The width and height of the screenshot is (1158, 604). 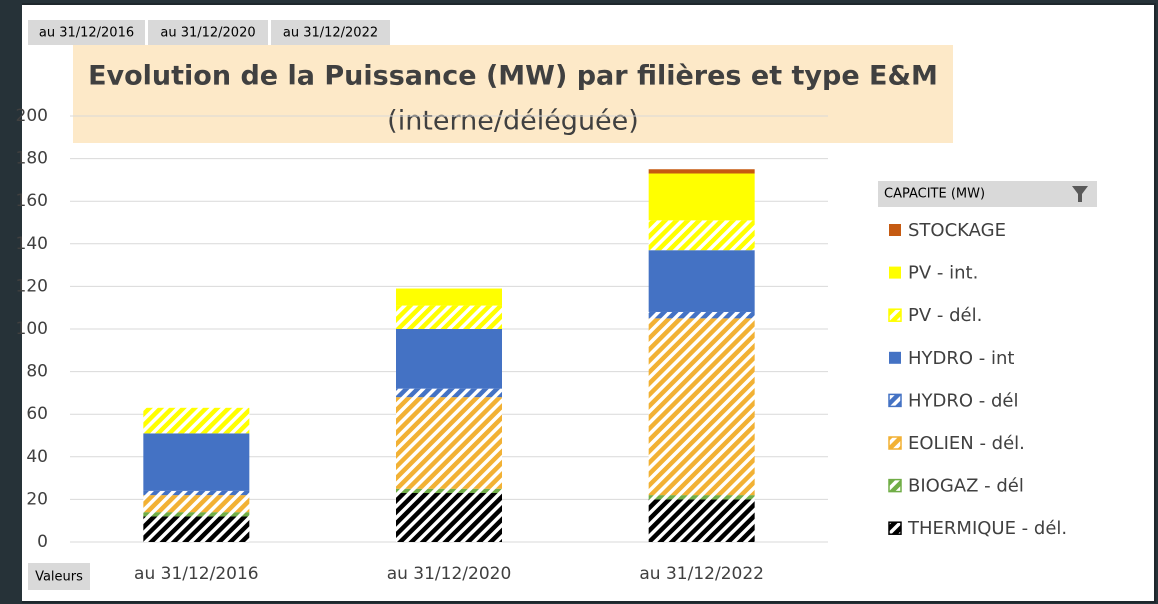 What do you see at coordinates (37, 372) in the screenshot?
I see `y-tick-label: 80` at bounding box center [37, 372].